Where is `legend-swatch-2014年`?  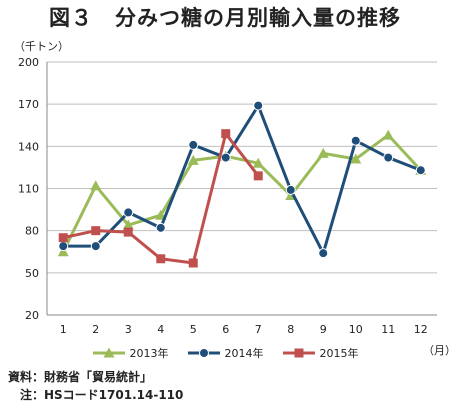
legend-swatch-2014年 is located at coordinates (203, 353).